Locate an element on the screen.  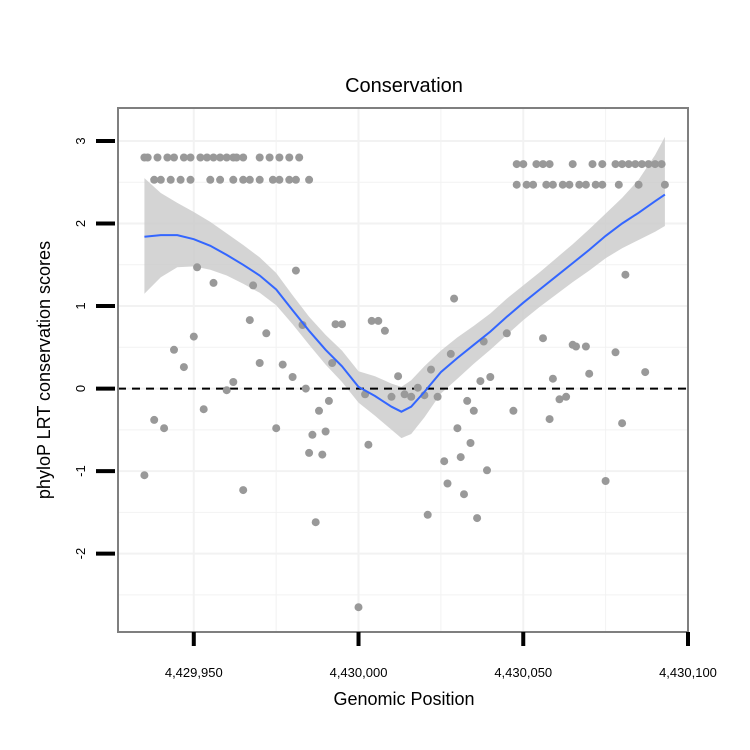
x-tick-label: 4,430,000 is located at coordinates (359, 672).